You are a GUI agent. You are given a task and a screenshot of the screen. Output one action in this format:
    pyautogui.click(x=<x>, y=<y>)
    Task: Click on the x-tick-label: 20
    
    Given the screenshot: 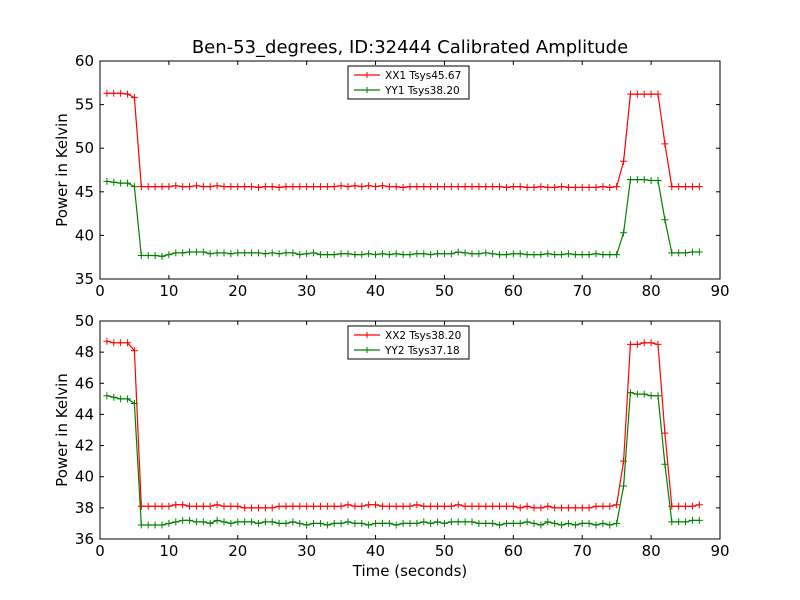 What is the action you would take?
    pyautogui.click(x=237, y=551)
    